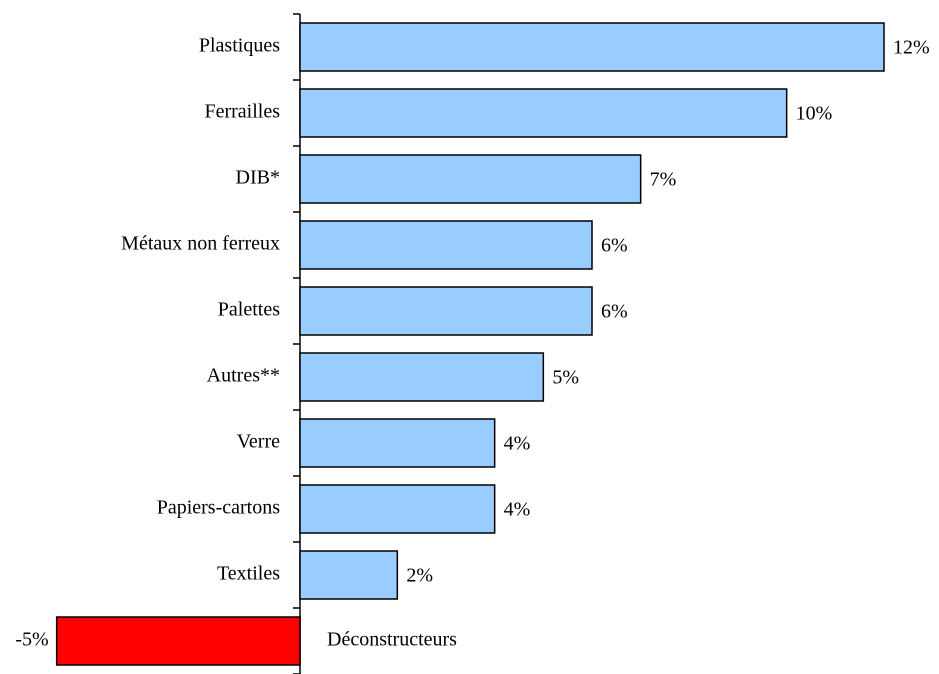 This screenshot has width=939, height=674. Describe the element at coordinates (258, 442) in the screenshot. I see `category-label: Verre` at that location.